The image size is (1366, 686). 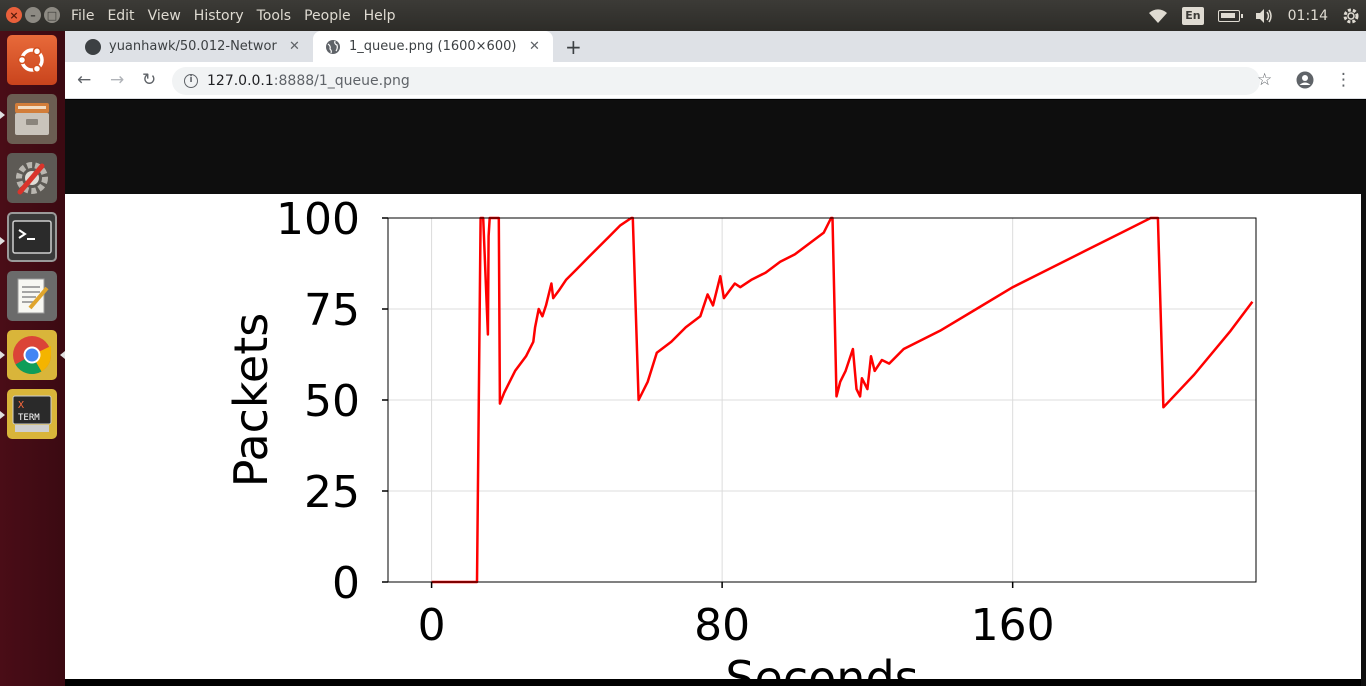 I want to click on menu-tools: Tools, so click(x=274, y=16).